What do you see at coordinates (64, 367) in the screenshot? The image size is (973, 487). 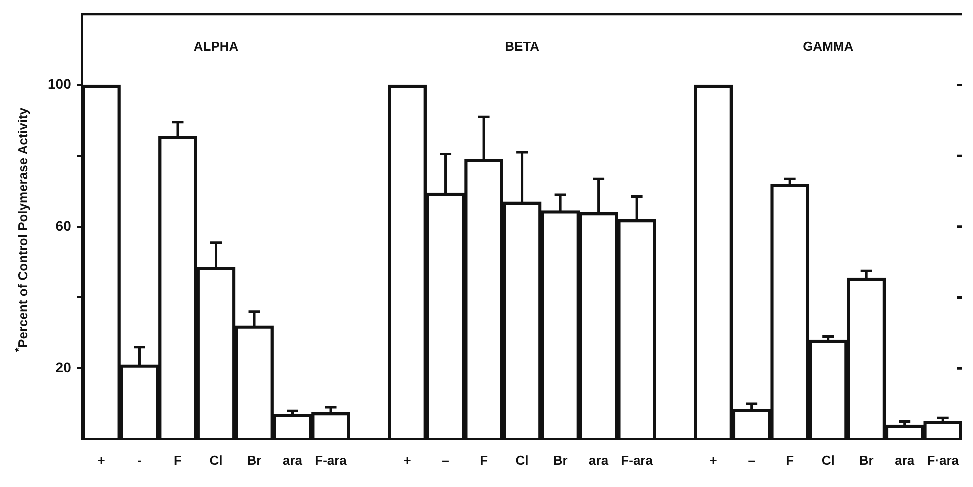 I see `y-tick-label: 20` at bounding box center [64, 367].